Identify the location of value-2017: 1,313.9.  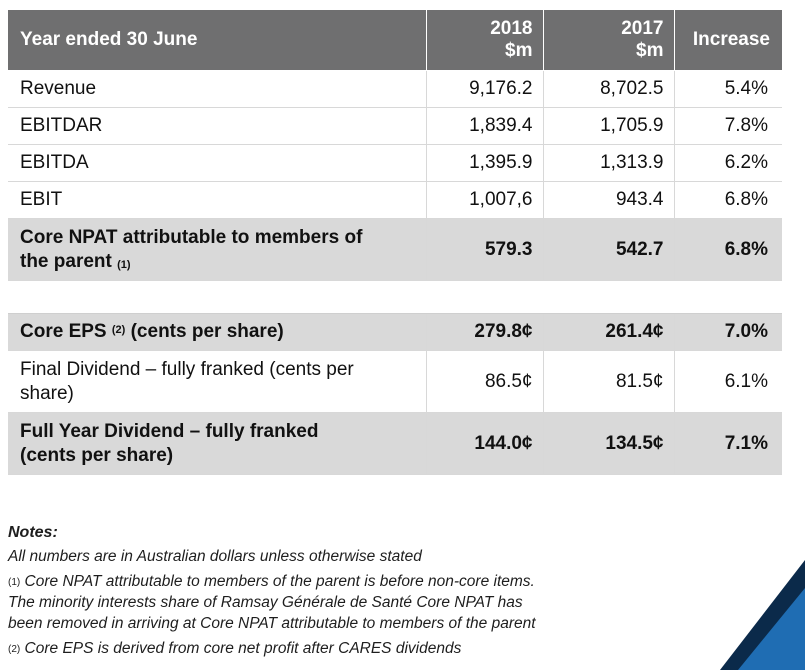
(608, 163).